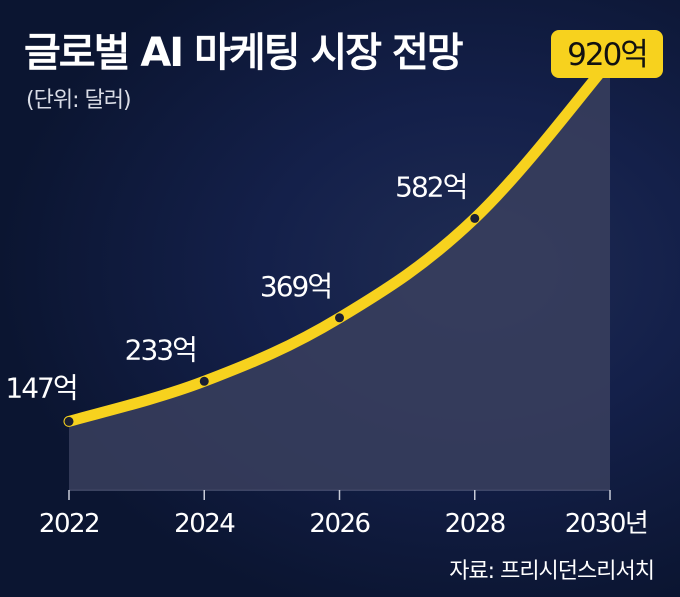  Describe the element at coordinates (606, 524) in the screenshot. I see `x-tick-label: 2030년` at that location.